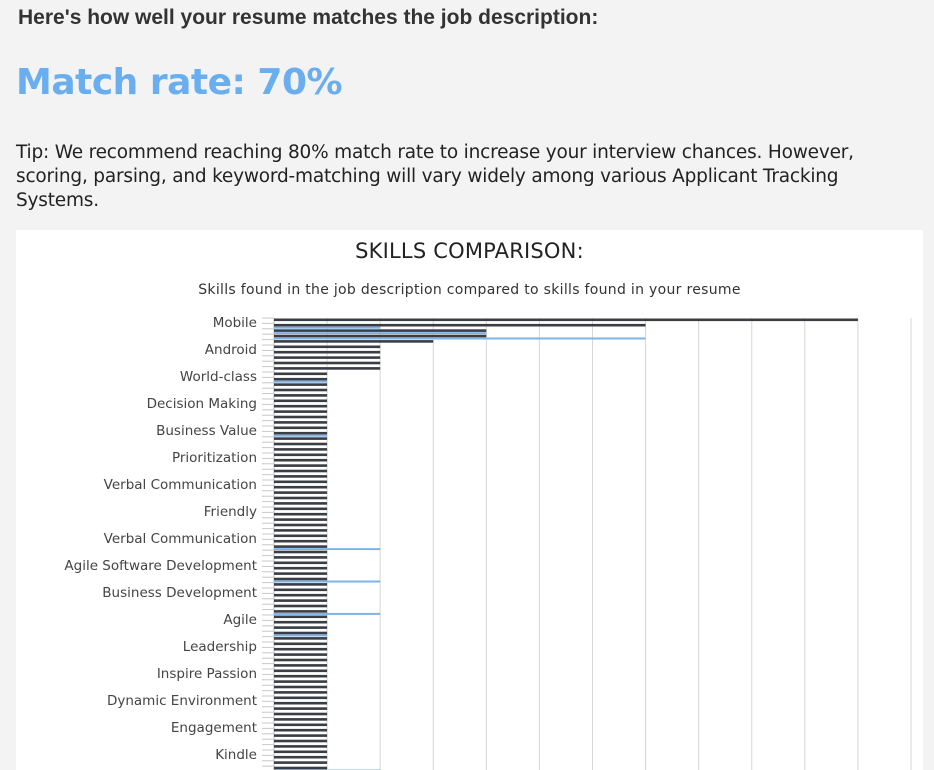  Describe the element at coordinates (235, 323) in the screenshot. I see `skill-label: Mobile` at that location.